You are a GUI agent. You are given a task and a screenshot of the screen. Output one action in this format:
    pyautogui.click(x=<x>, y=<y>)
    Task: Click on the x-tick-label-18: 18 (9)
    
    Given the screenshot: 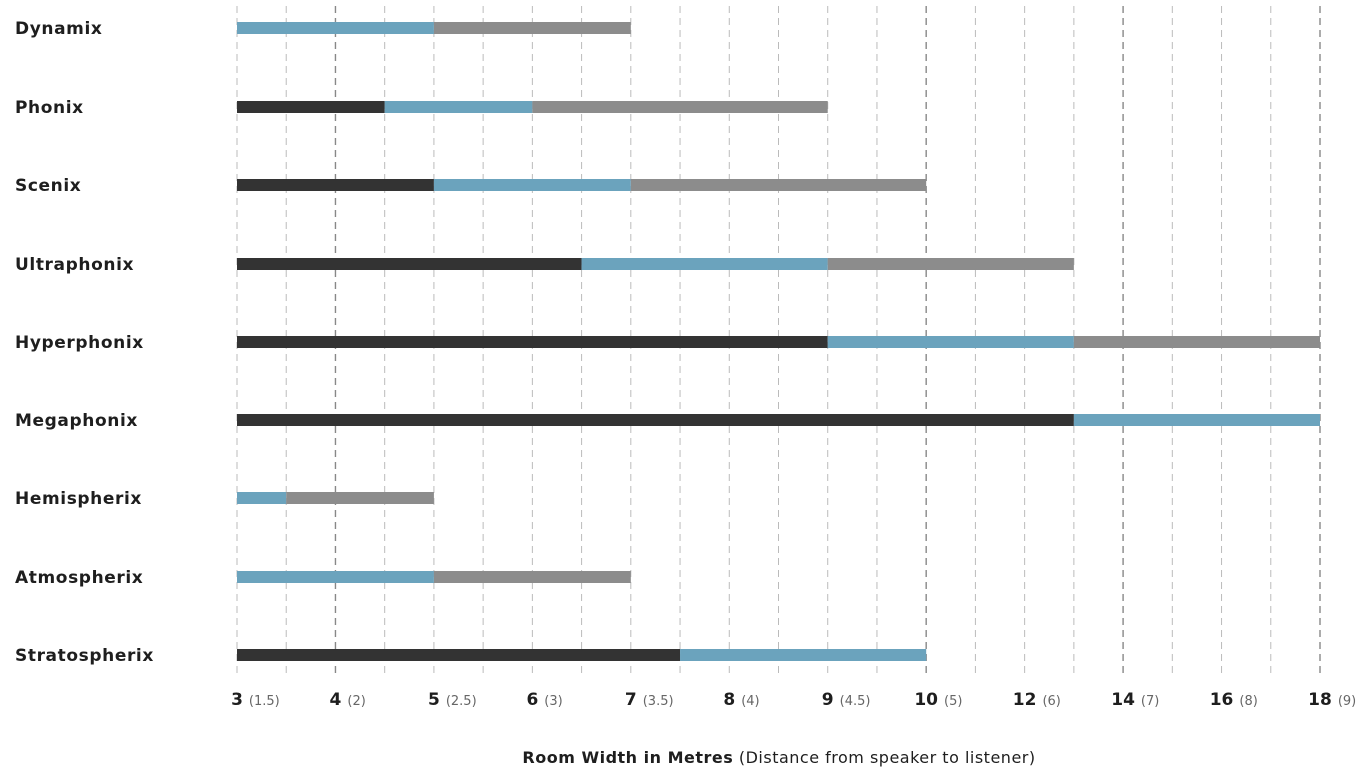 What is the action you would take?
    pyautogui.click(x=1332, y=700)
    